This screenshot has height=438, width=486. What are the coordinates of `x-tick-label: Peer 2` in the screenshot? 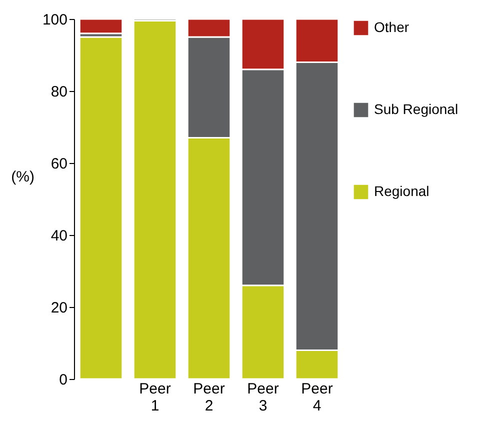 It's located at (209, 397).